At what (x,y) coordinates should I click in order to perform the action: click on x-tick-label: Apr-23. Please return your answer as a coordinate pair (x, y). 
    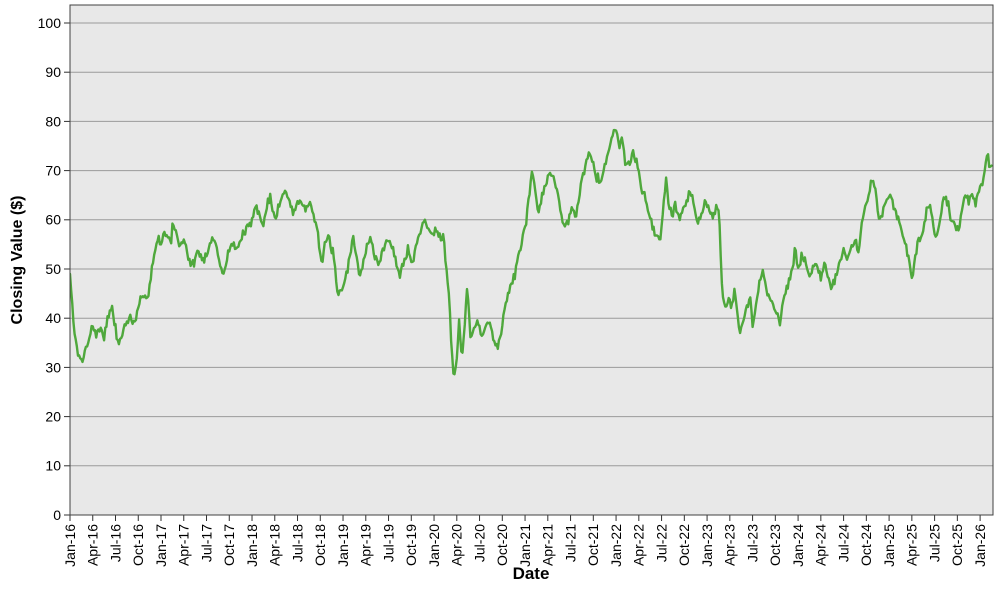
    Looking at the image, I should click on (730, 545).